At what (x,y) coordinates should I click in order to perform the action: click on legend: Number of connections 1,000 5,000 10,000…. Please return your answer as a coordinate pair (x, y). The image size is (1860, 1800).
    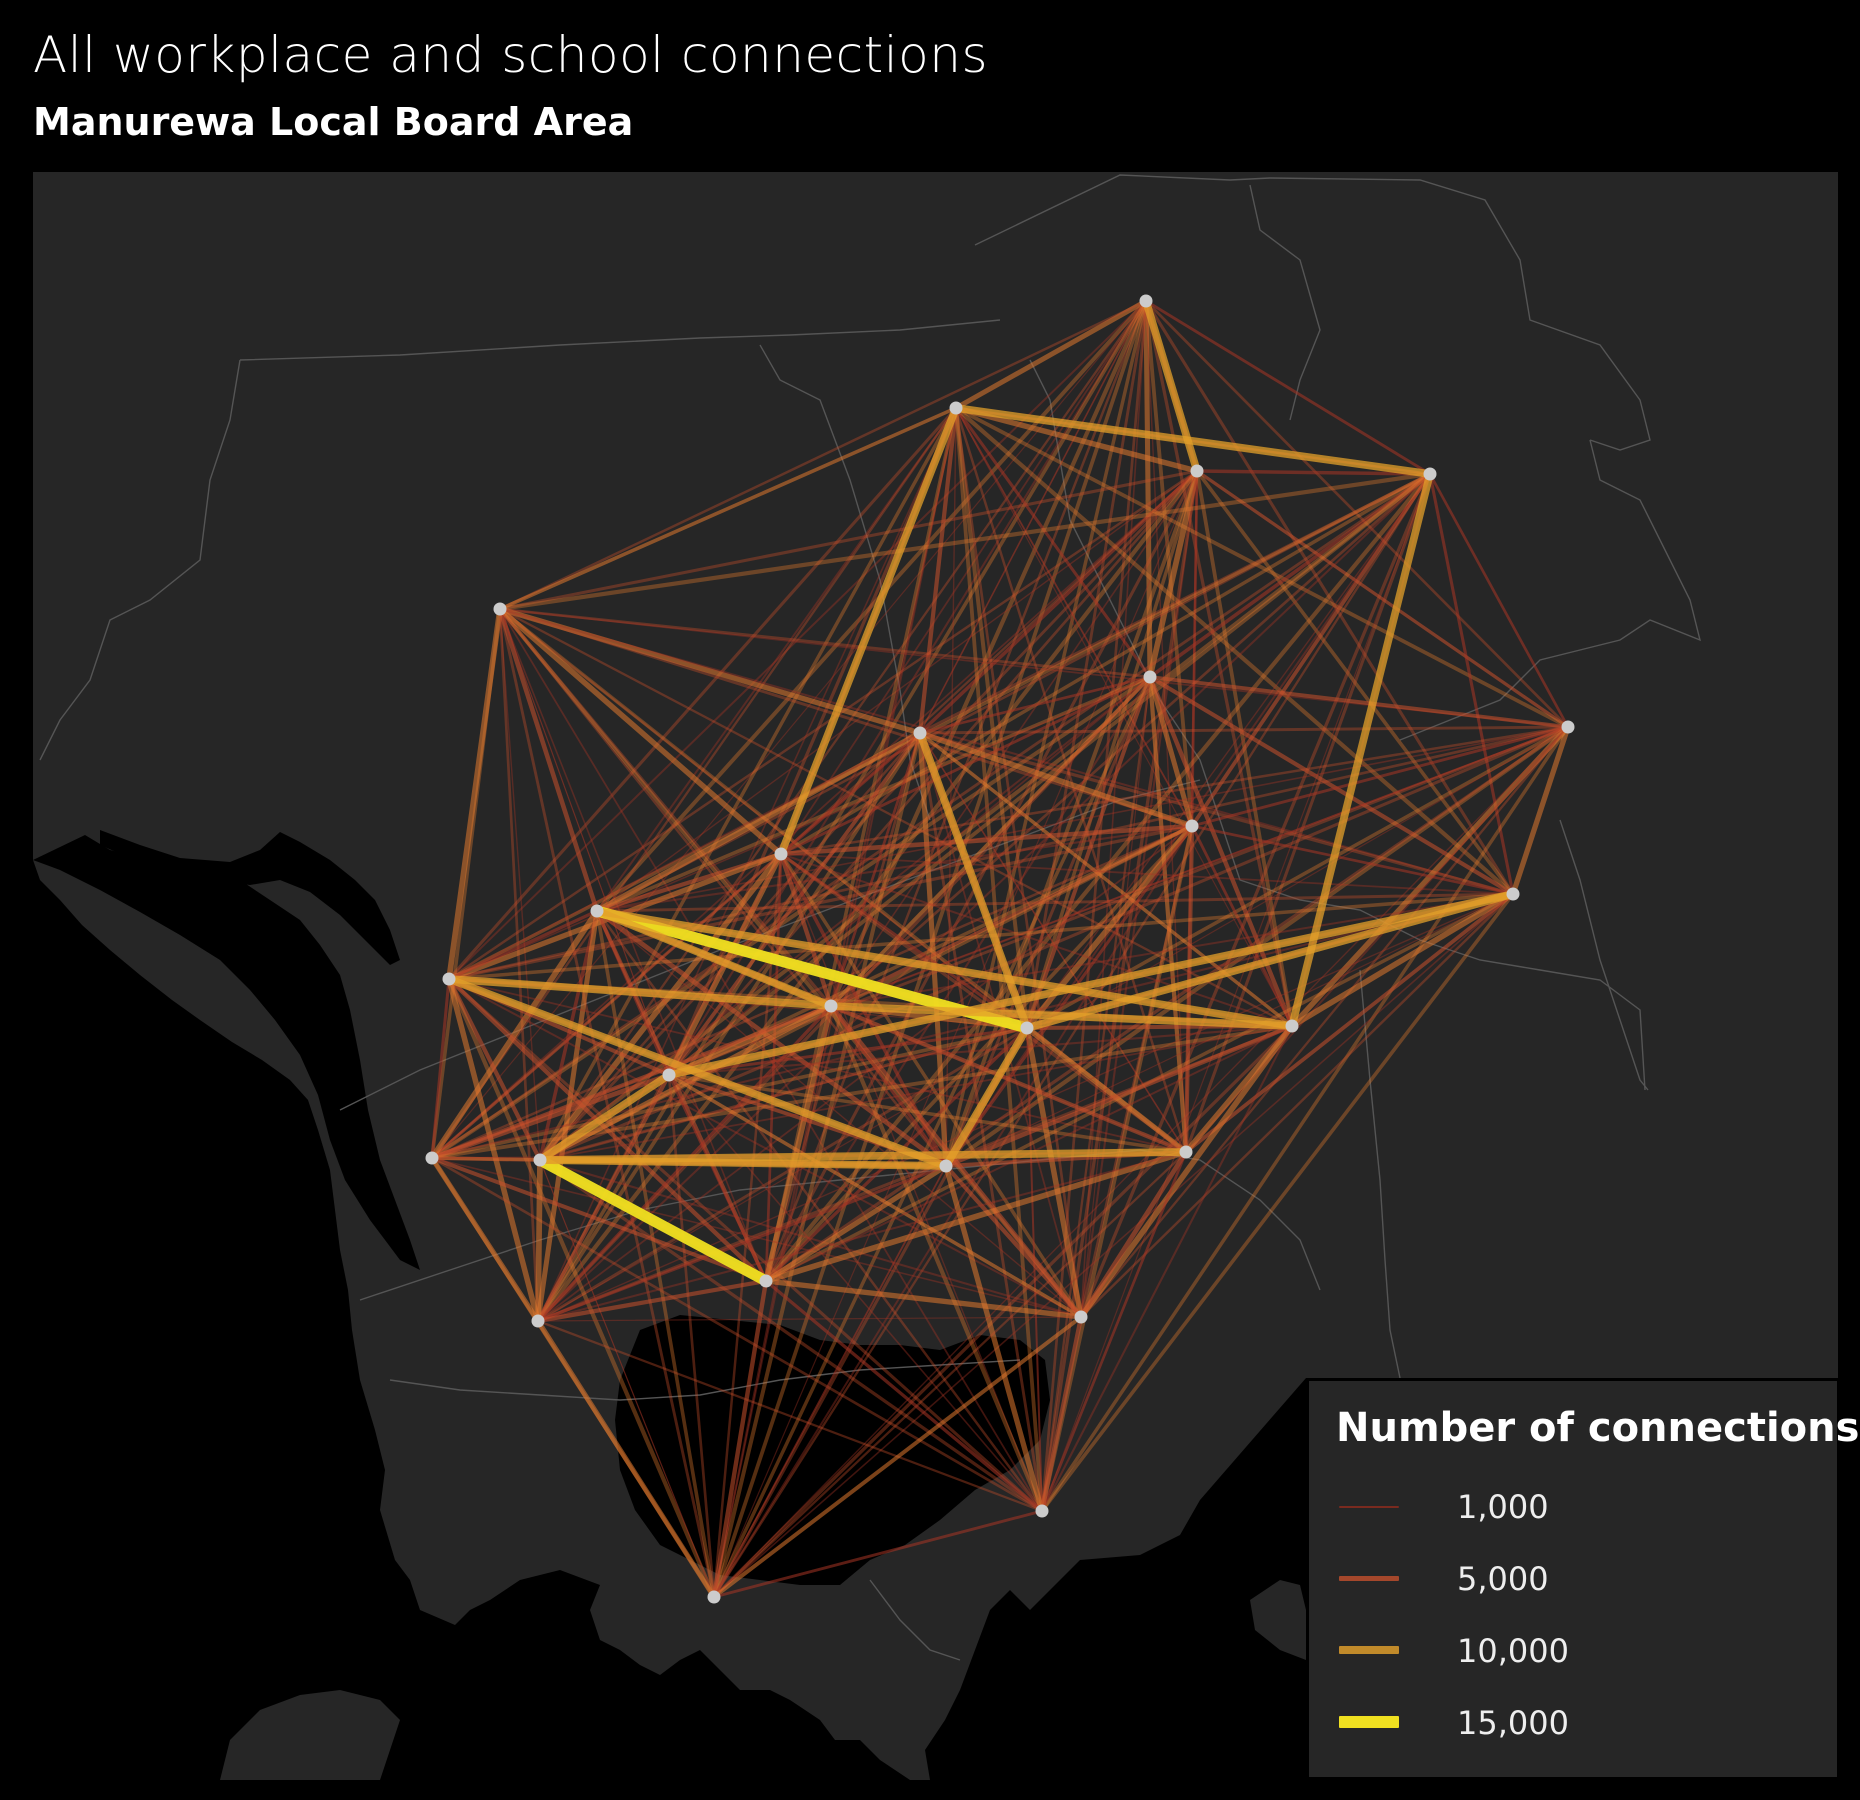
    Looking at the image, I should click on (1582, 1579).